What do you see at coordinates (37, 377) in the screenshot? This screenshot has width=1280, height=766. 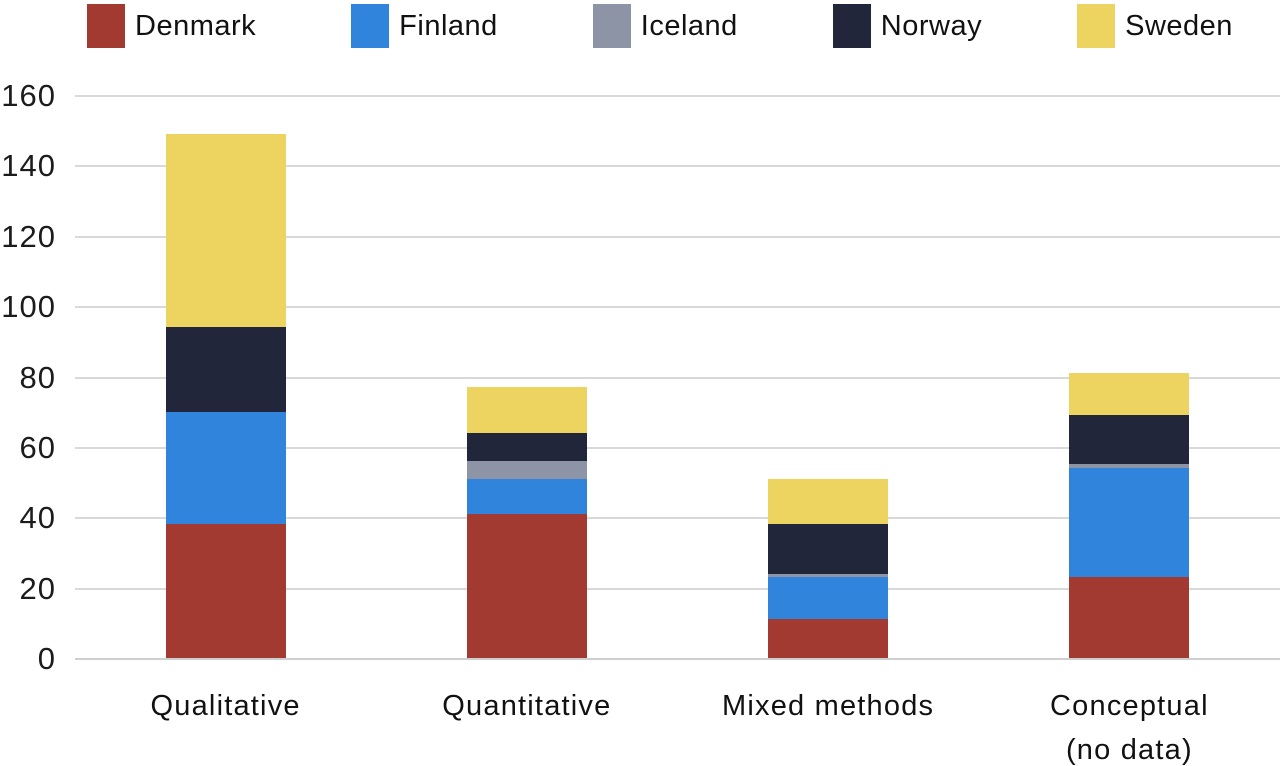 I see `y-tick-label-80: 80` at bounding box center [37, 377].